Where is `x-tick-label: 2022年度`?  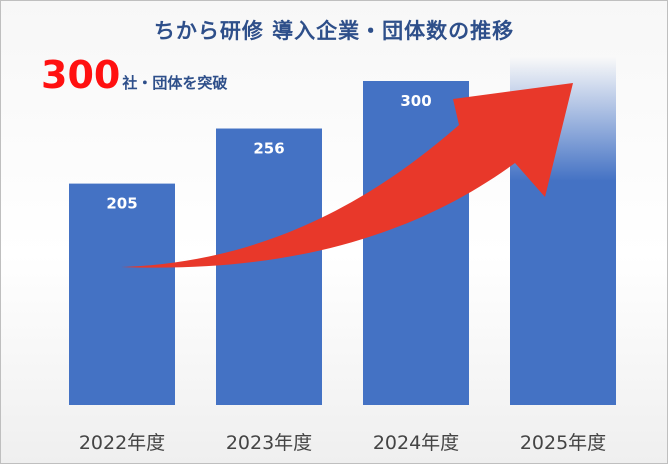
x-tick-label: 2022年度 is located at coordinates (122, 443).